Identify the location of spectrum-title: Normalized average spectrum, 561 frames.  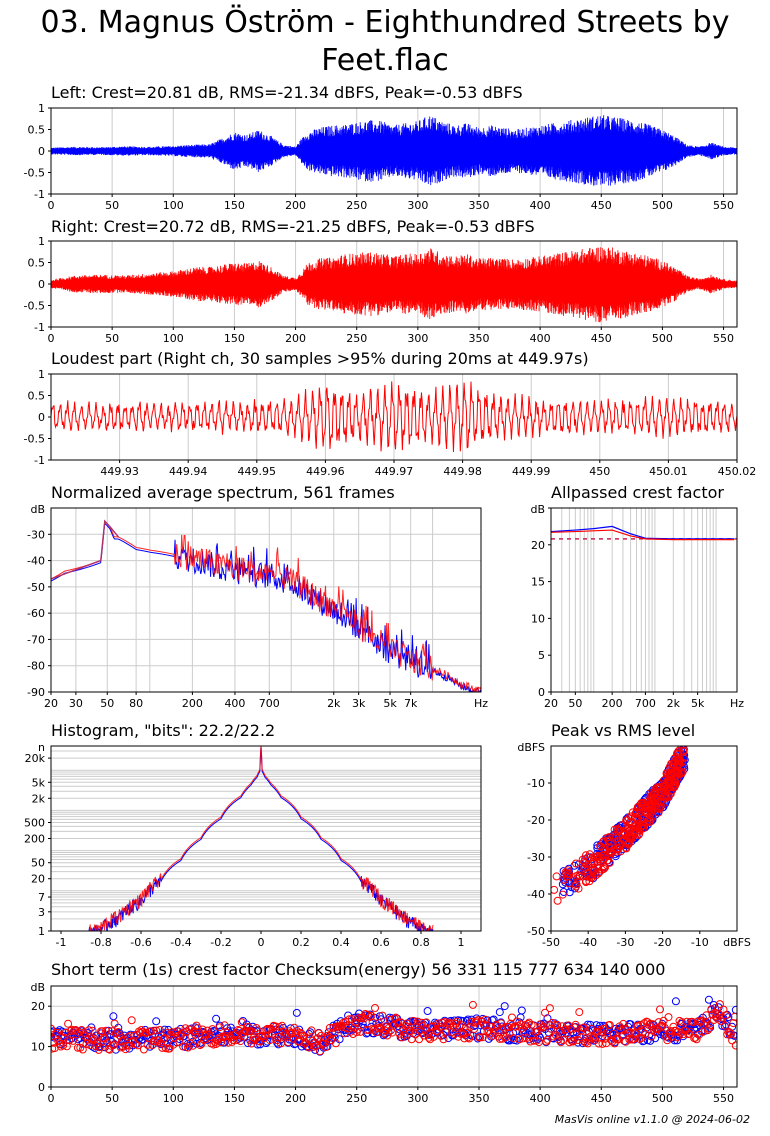
(223, 492).